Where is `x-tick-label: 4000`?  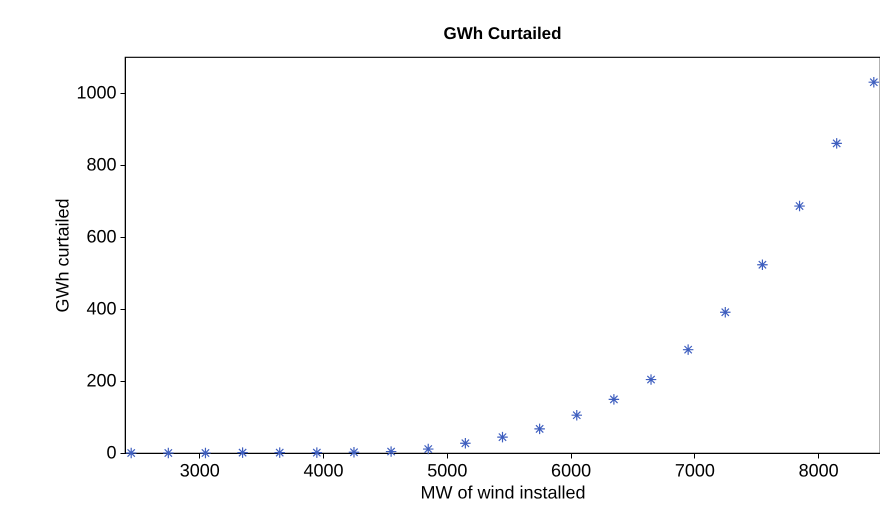 x-tick-label: 4000 is located at coordinates (324, 470).